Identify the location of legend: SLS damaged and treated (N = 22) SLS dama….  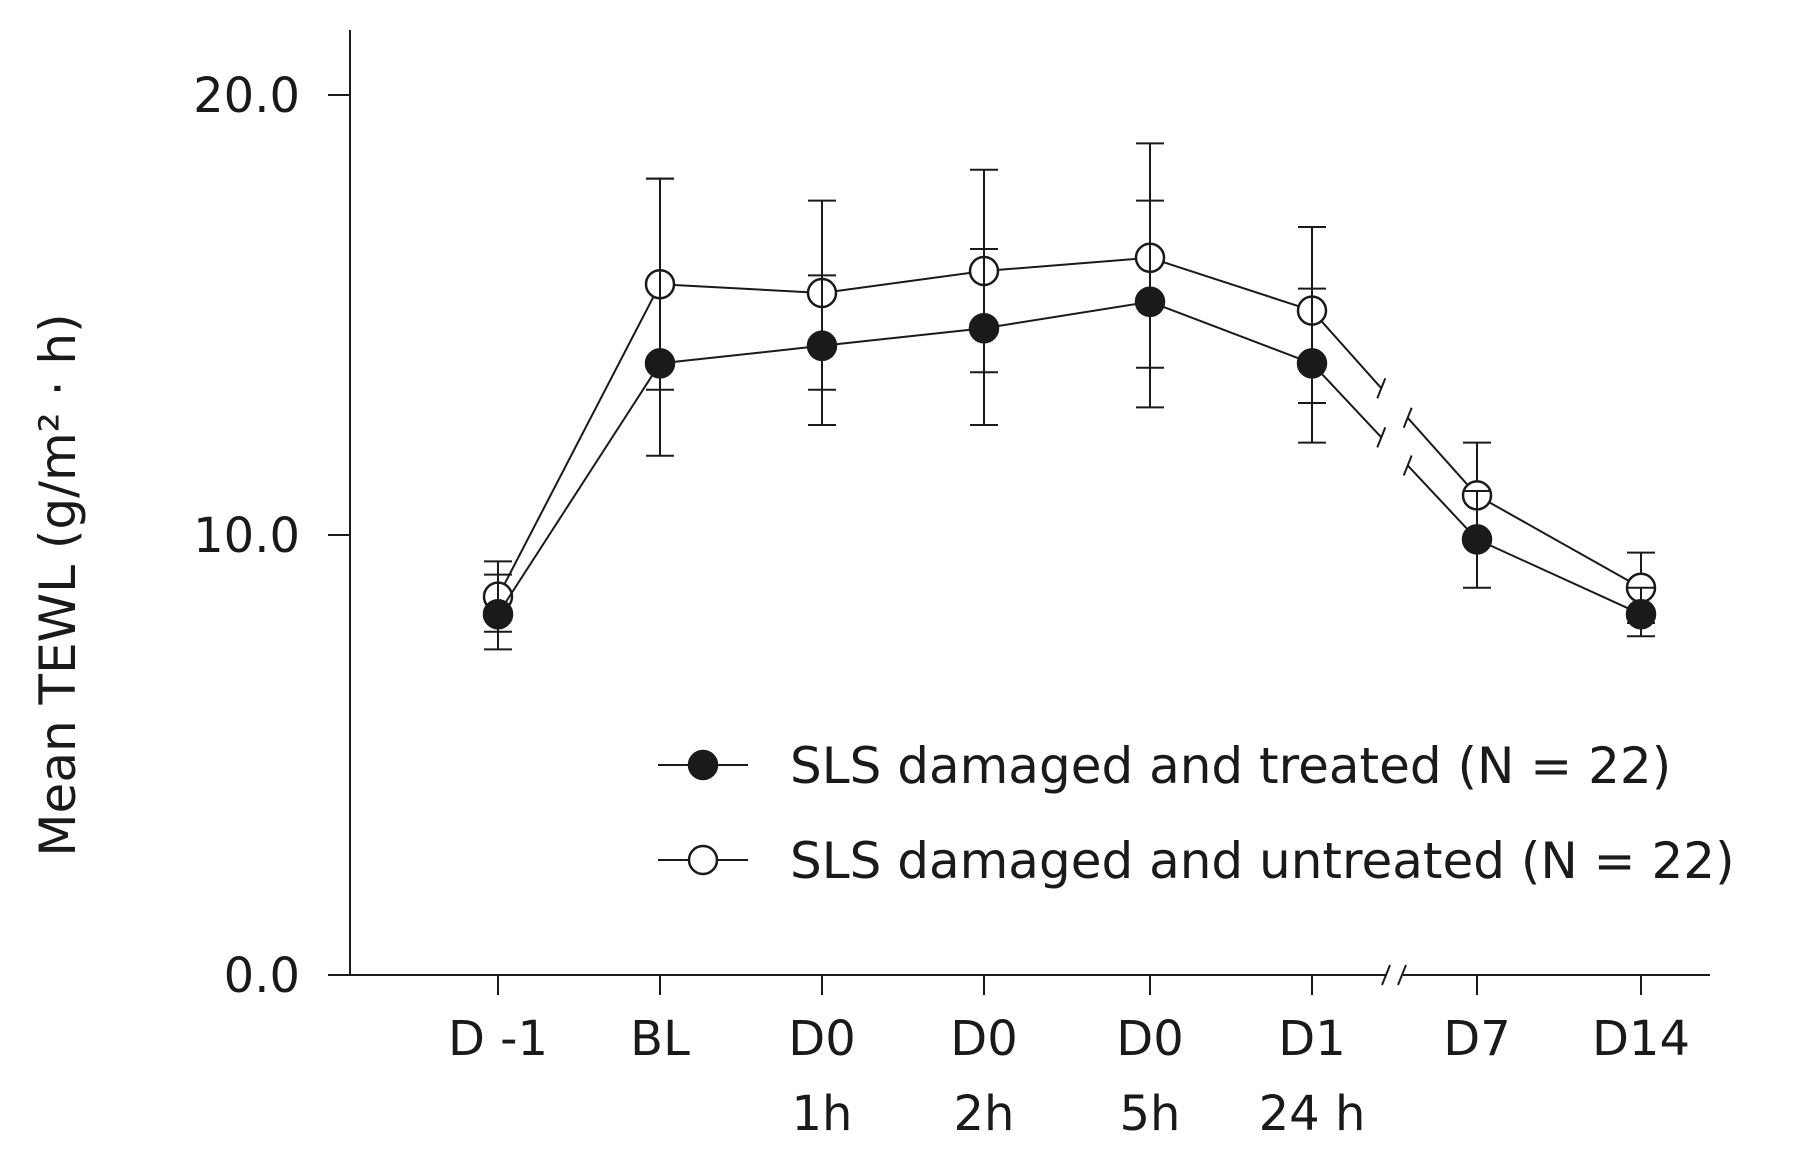
(1196, 813).